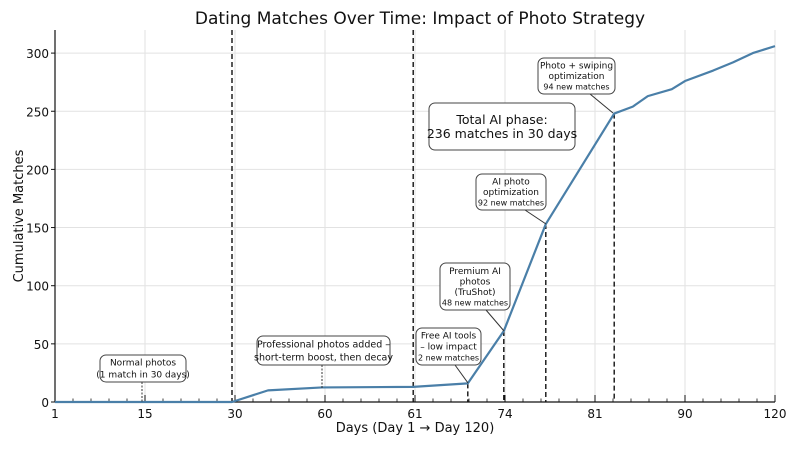 The image size is (800, 450). I want to click on annotation-text: – low impact, so click(448, 348).